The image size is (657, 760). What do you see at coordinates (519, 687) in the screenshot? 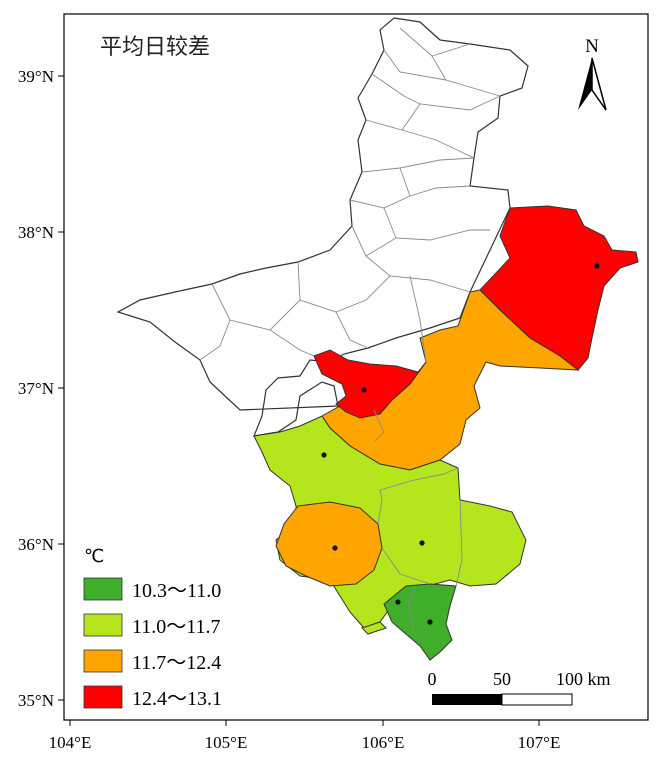
I see `scale-bar: 0 50 100 km` at bounding box center [519, 687].